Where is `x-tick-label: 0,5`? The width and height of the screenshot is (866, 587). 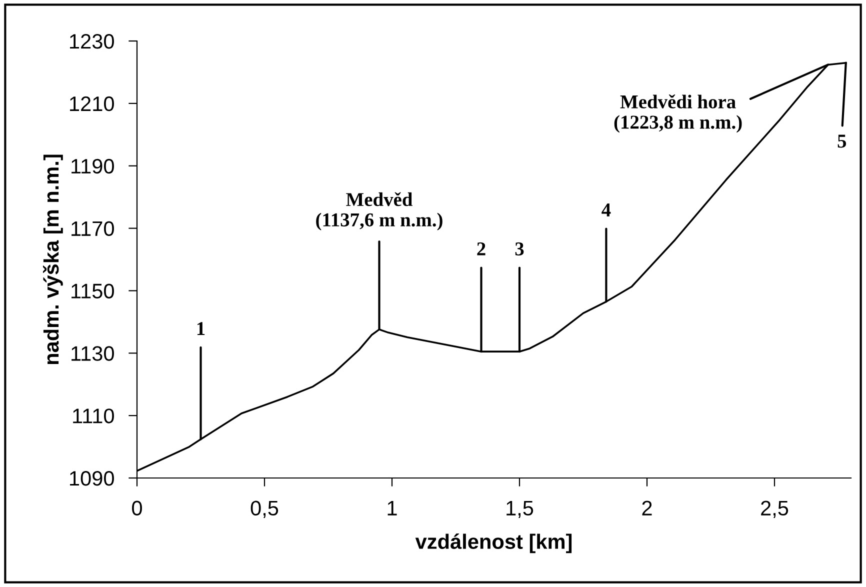 x-tick-label: 0,5 is located at coordinates (264, 509).